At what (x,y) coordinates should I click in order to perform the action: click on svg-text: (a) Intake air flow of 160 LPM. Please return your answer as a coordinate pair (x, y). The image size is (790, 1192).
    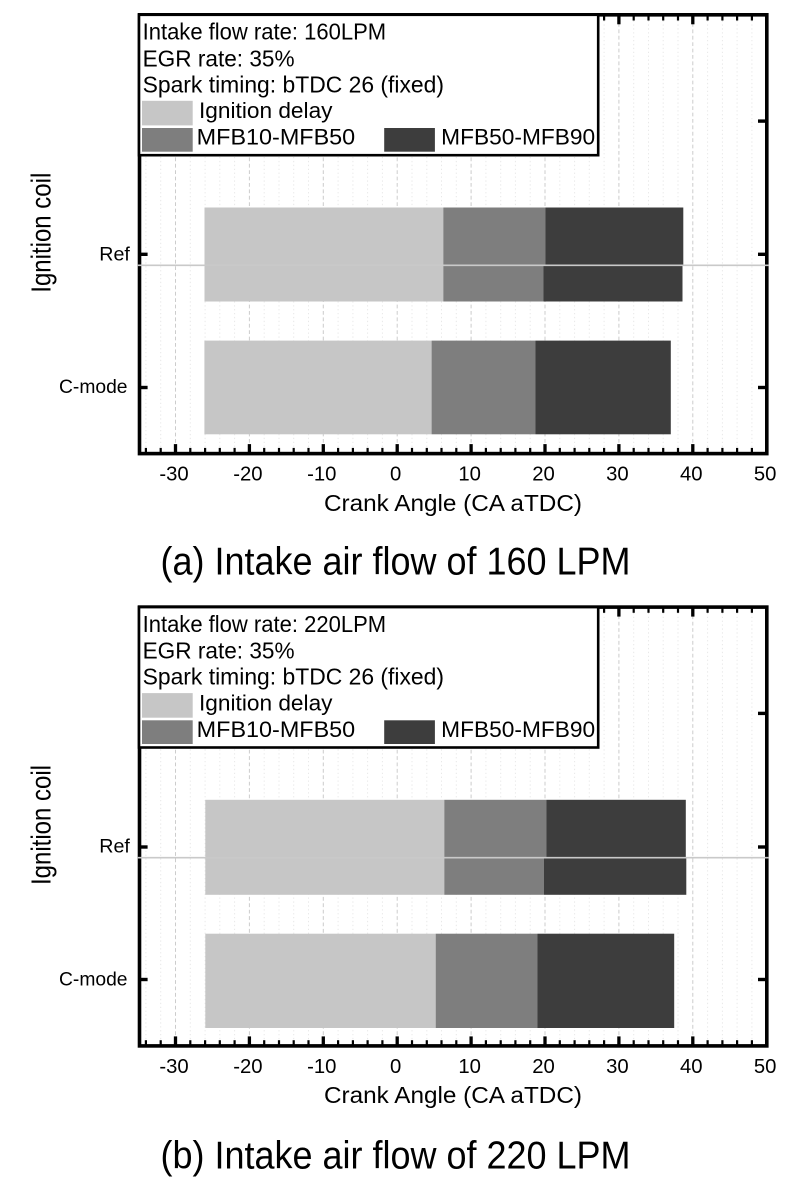
    Looking at the image, I should click on (396, 562).